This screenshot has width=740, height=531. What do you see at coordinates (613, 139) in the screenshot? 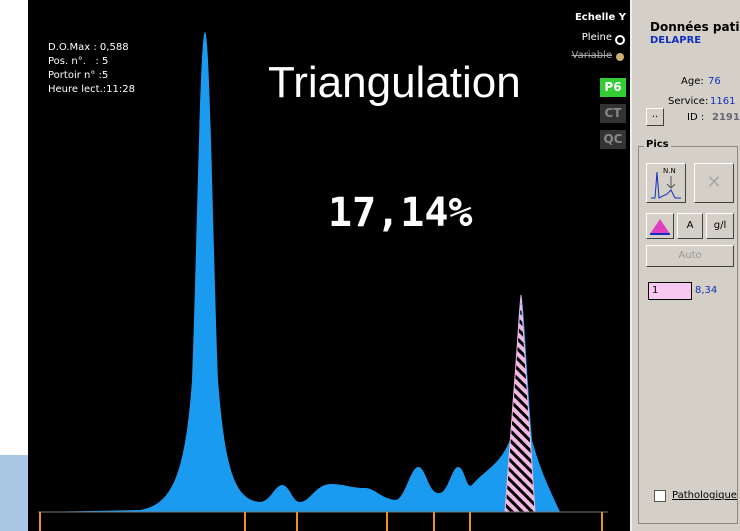
I see `qc-button: QC` at bounding box center [613, 139].